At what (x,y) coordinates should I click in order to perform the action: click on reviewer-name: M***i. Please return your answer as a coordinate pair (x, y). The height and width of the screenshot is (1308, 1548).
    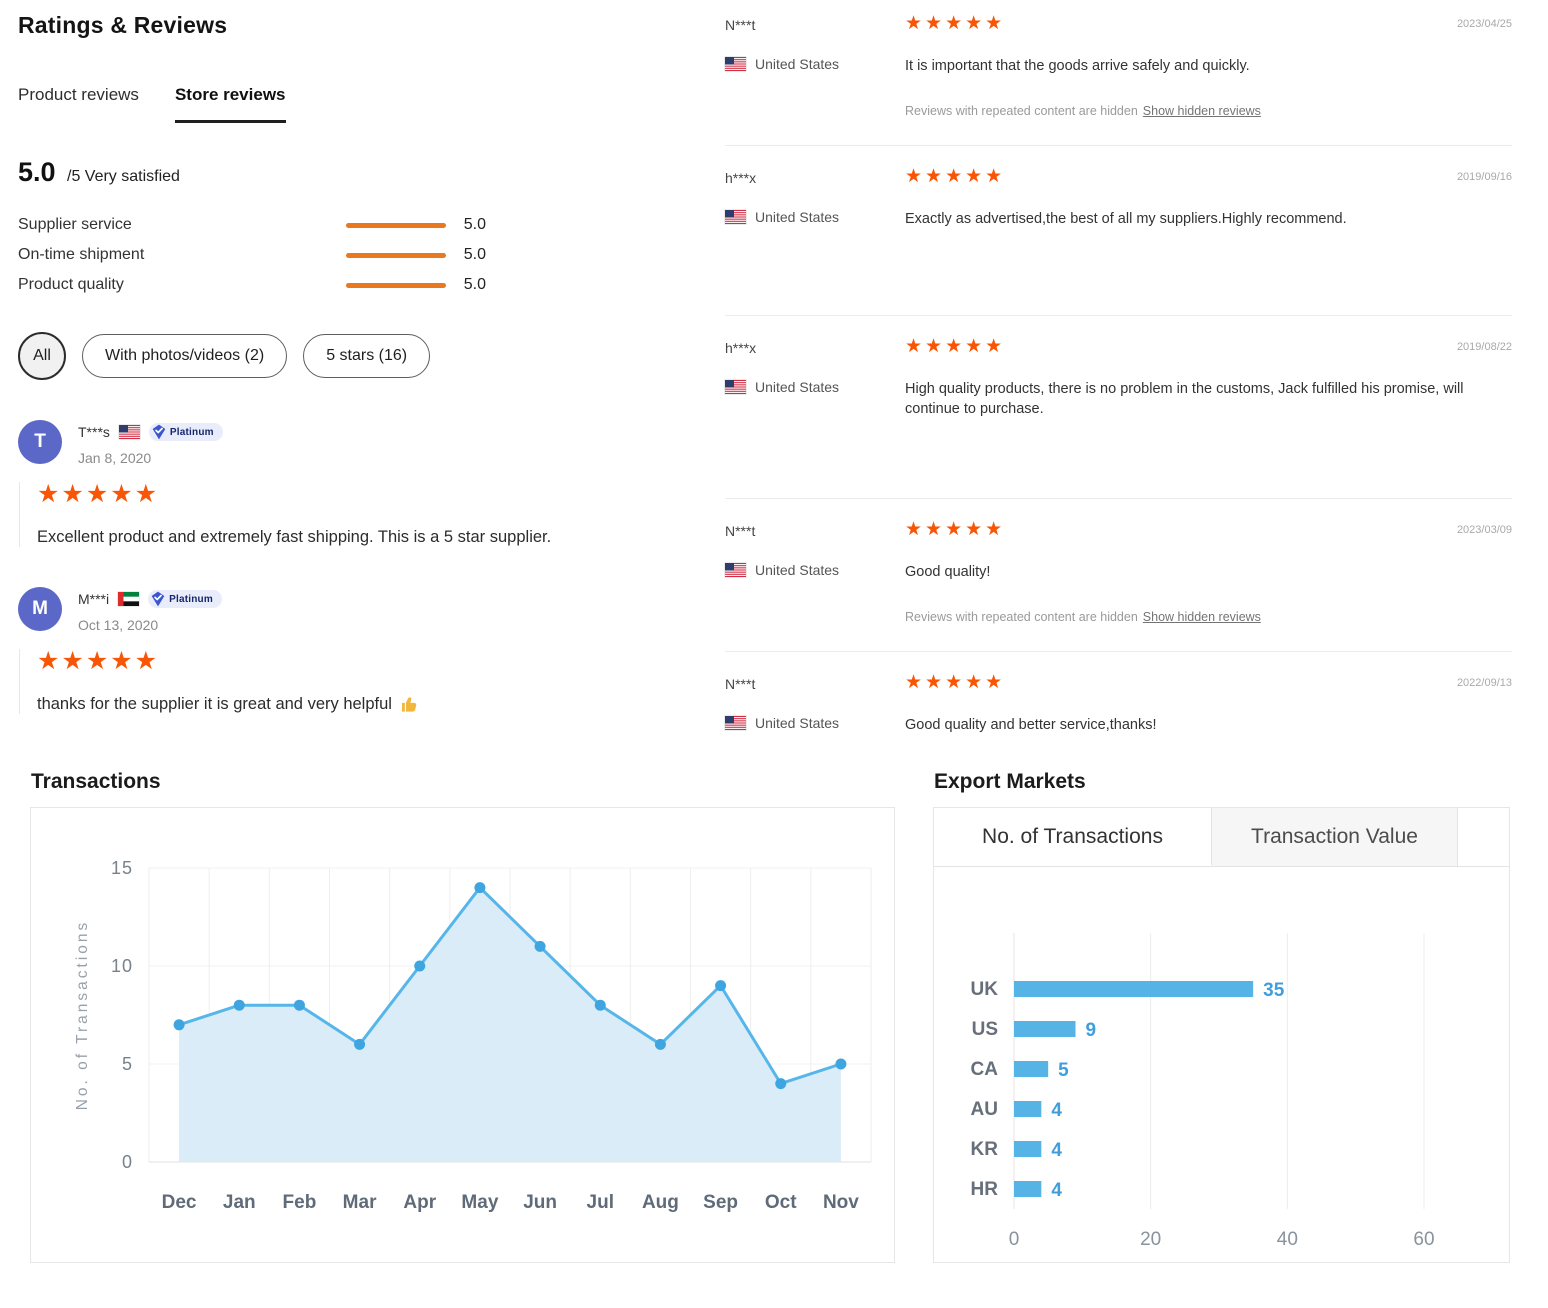
    Looking at the image, I should click on (94, 599).